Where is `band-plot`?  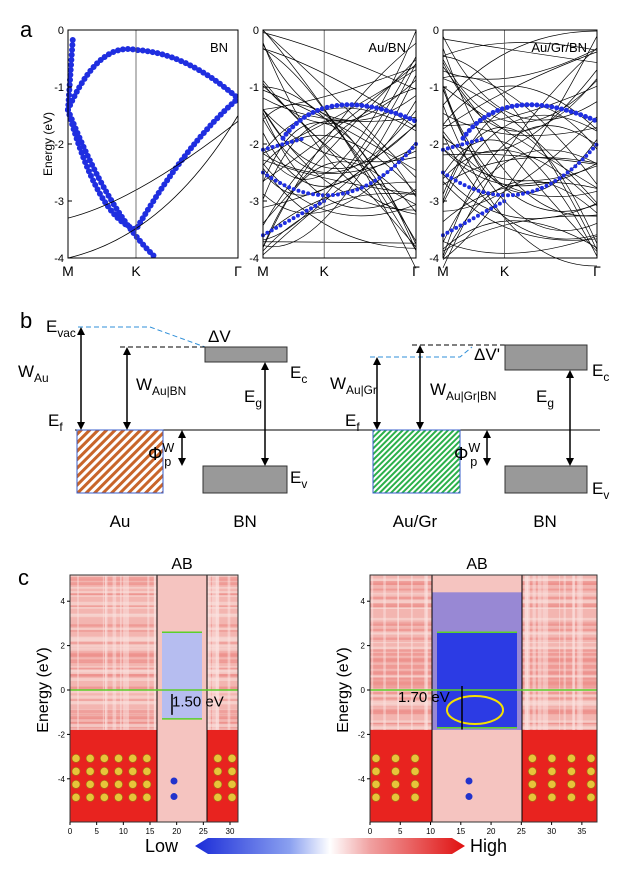 band-plot is located at coordinates (153, 145).